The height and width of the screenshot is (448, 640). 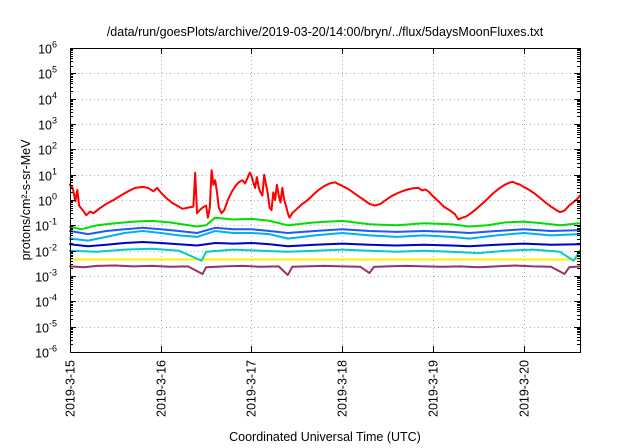 I want to click on y-tick-exponent: -4, so click(x=53, y=298).